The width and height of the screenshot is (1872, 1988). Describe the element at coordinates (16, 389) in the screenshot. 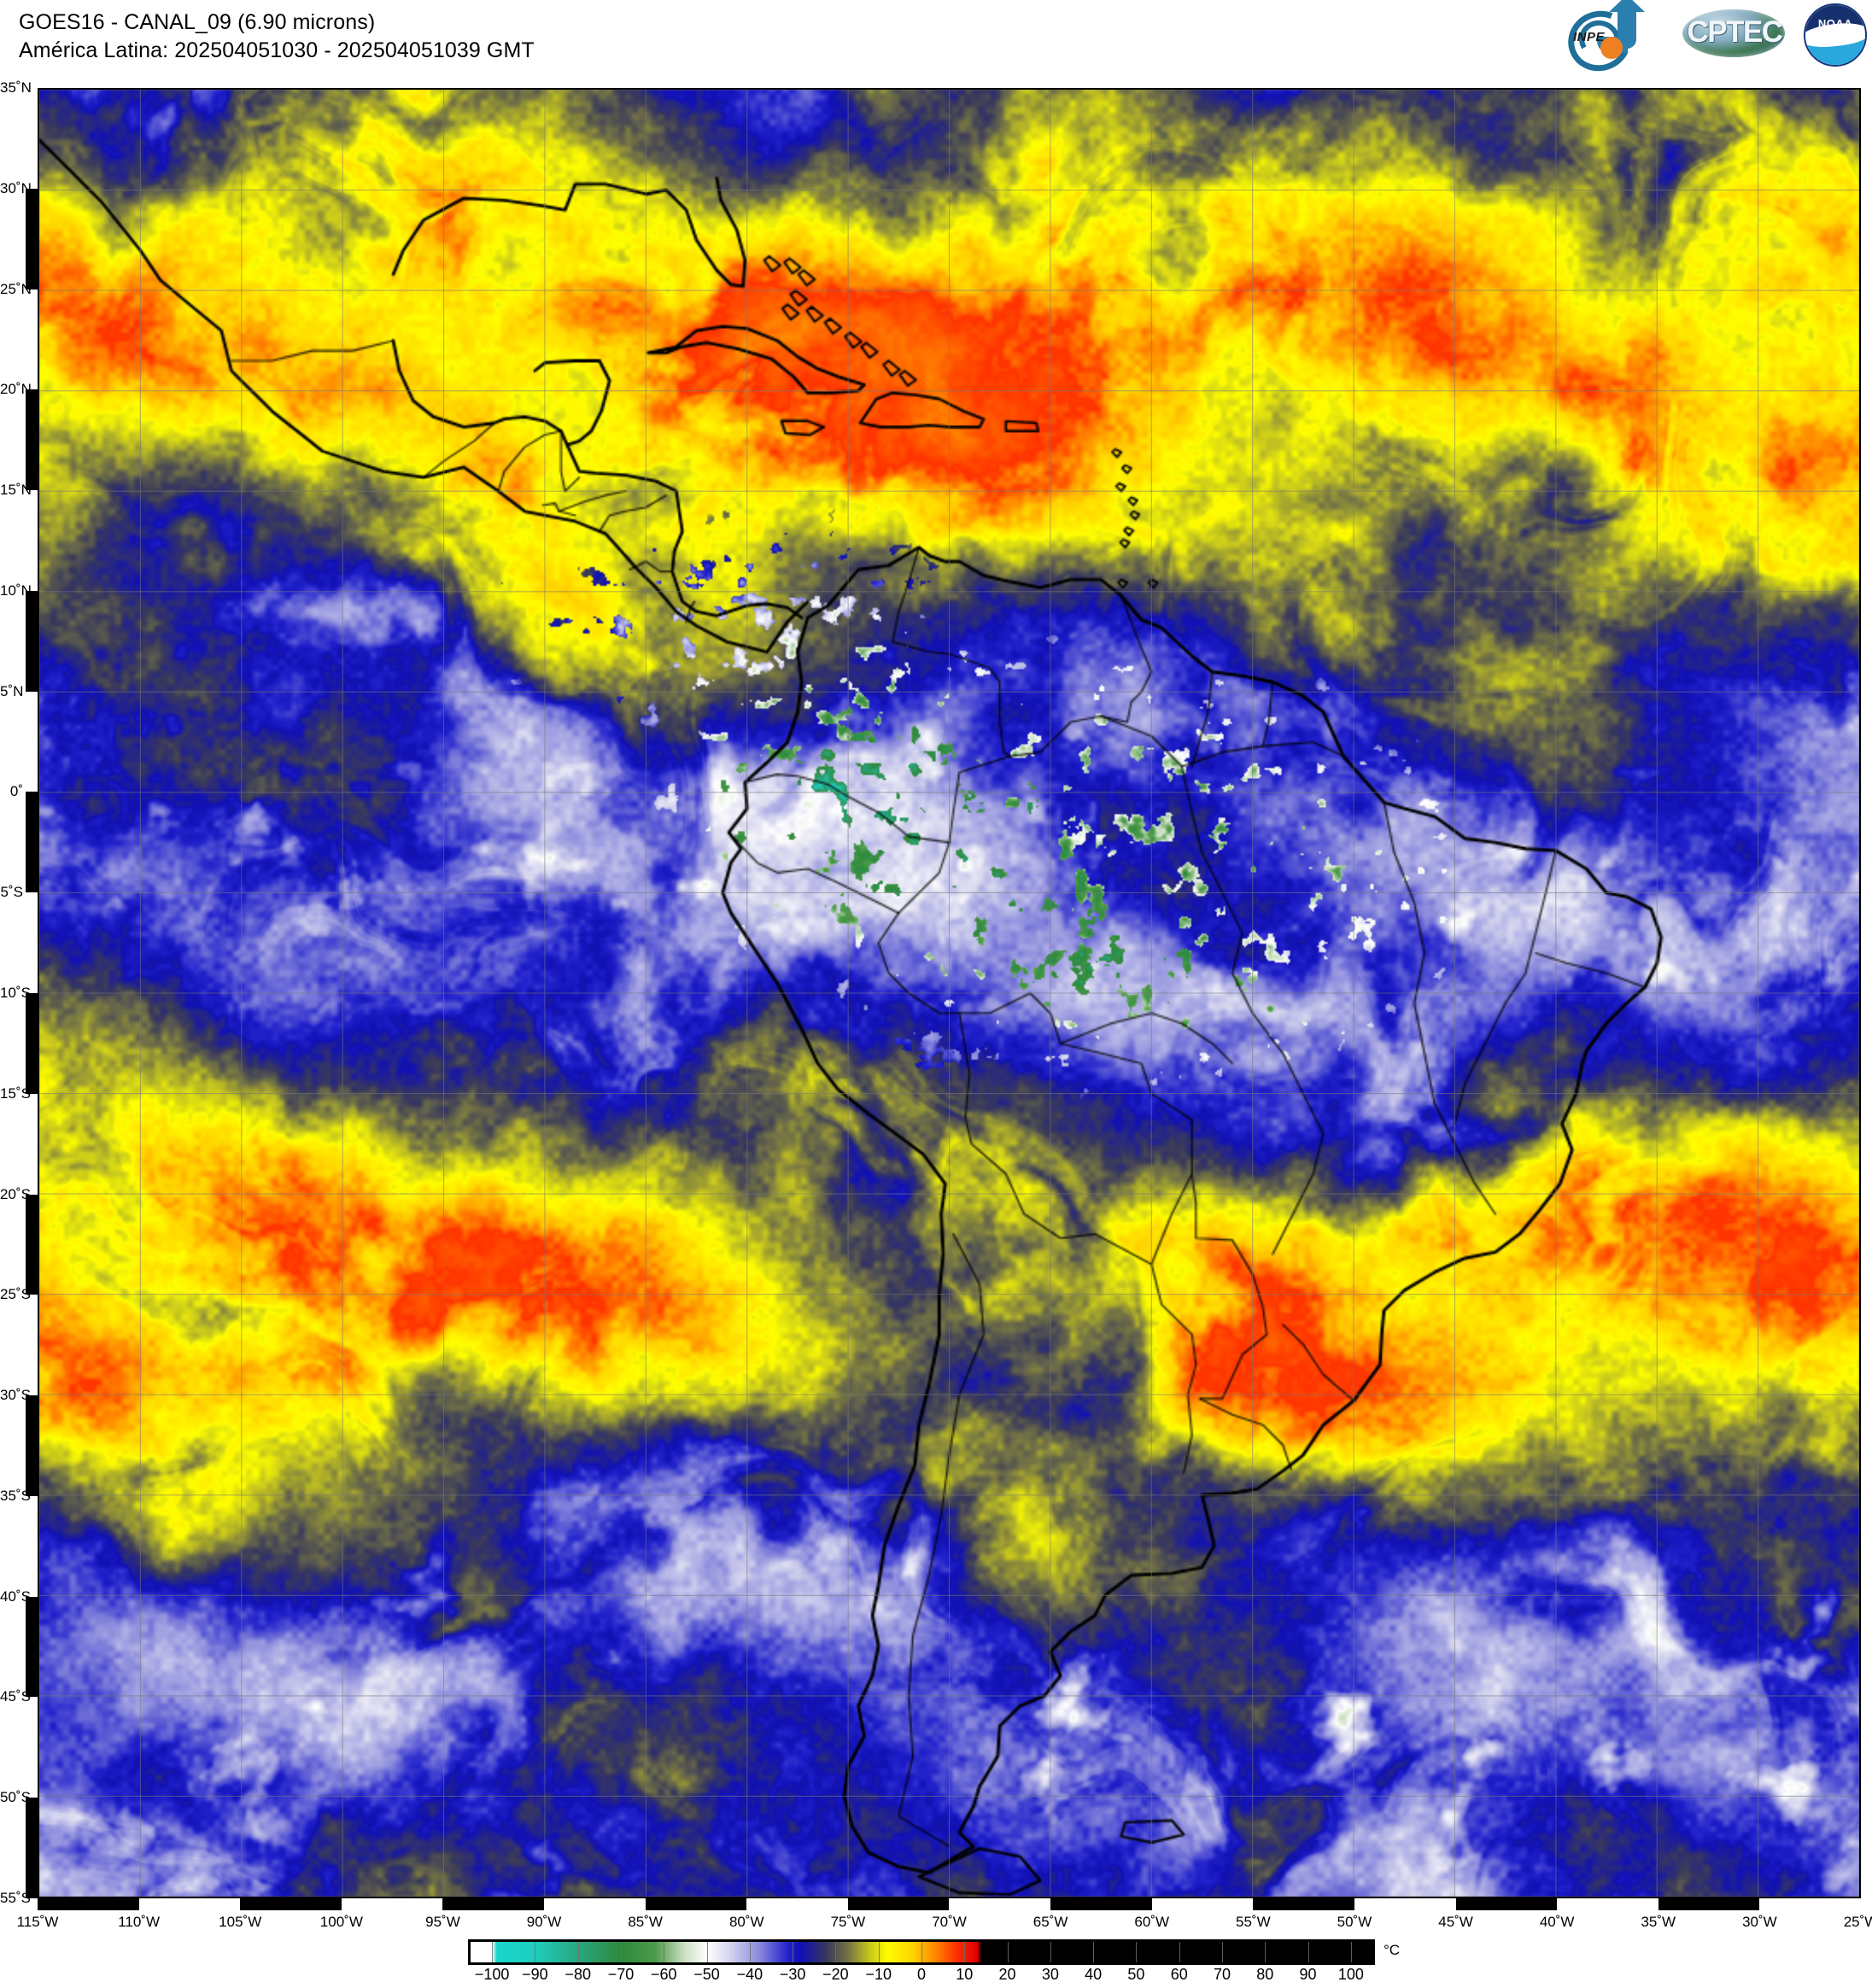

I see `lat-tick-label: 20˚N` at that location.